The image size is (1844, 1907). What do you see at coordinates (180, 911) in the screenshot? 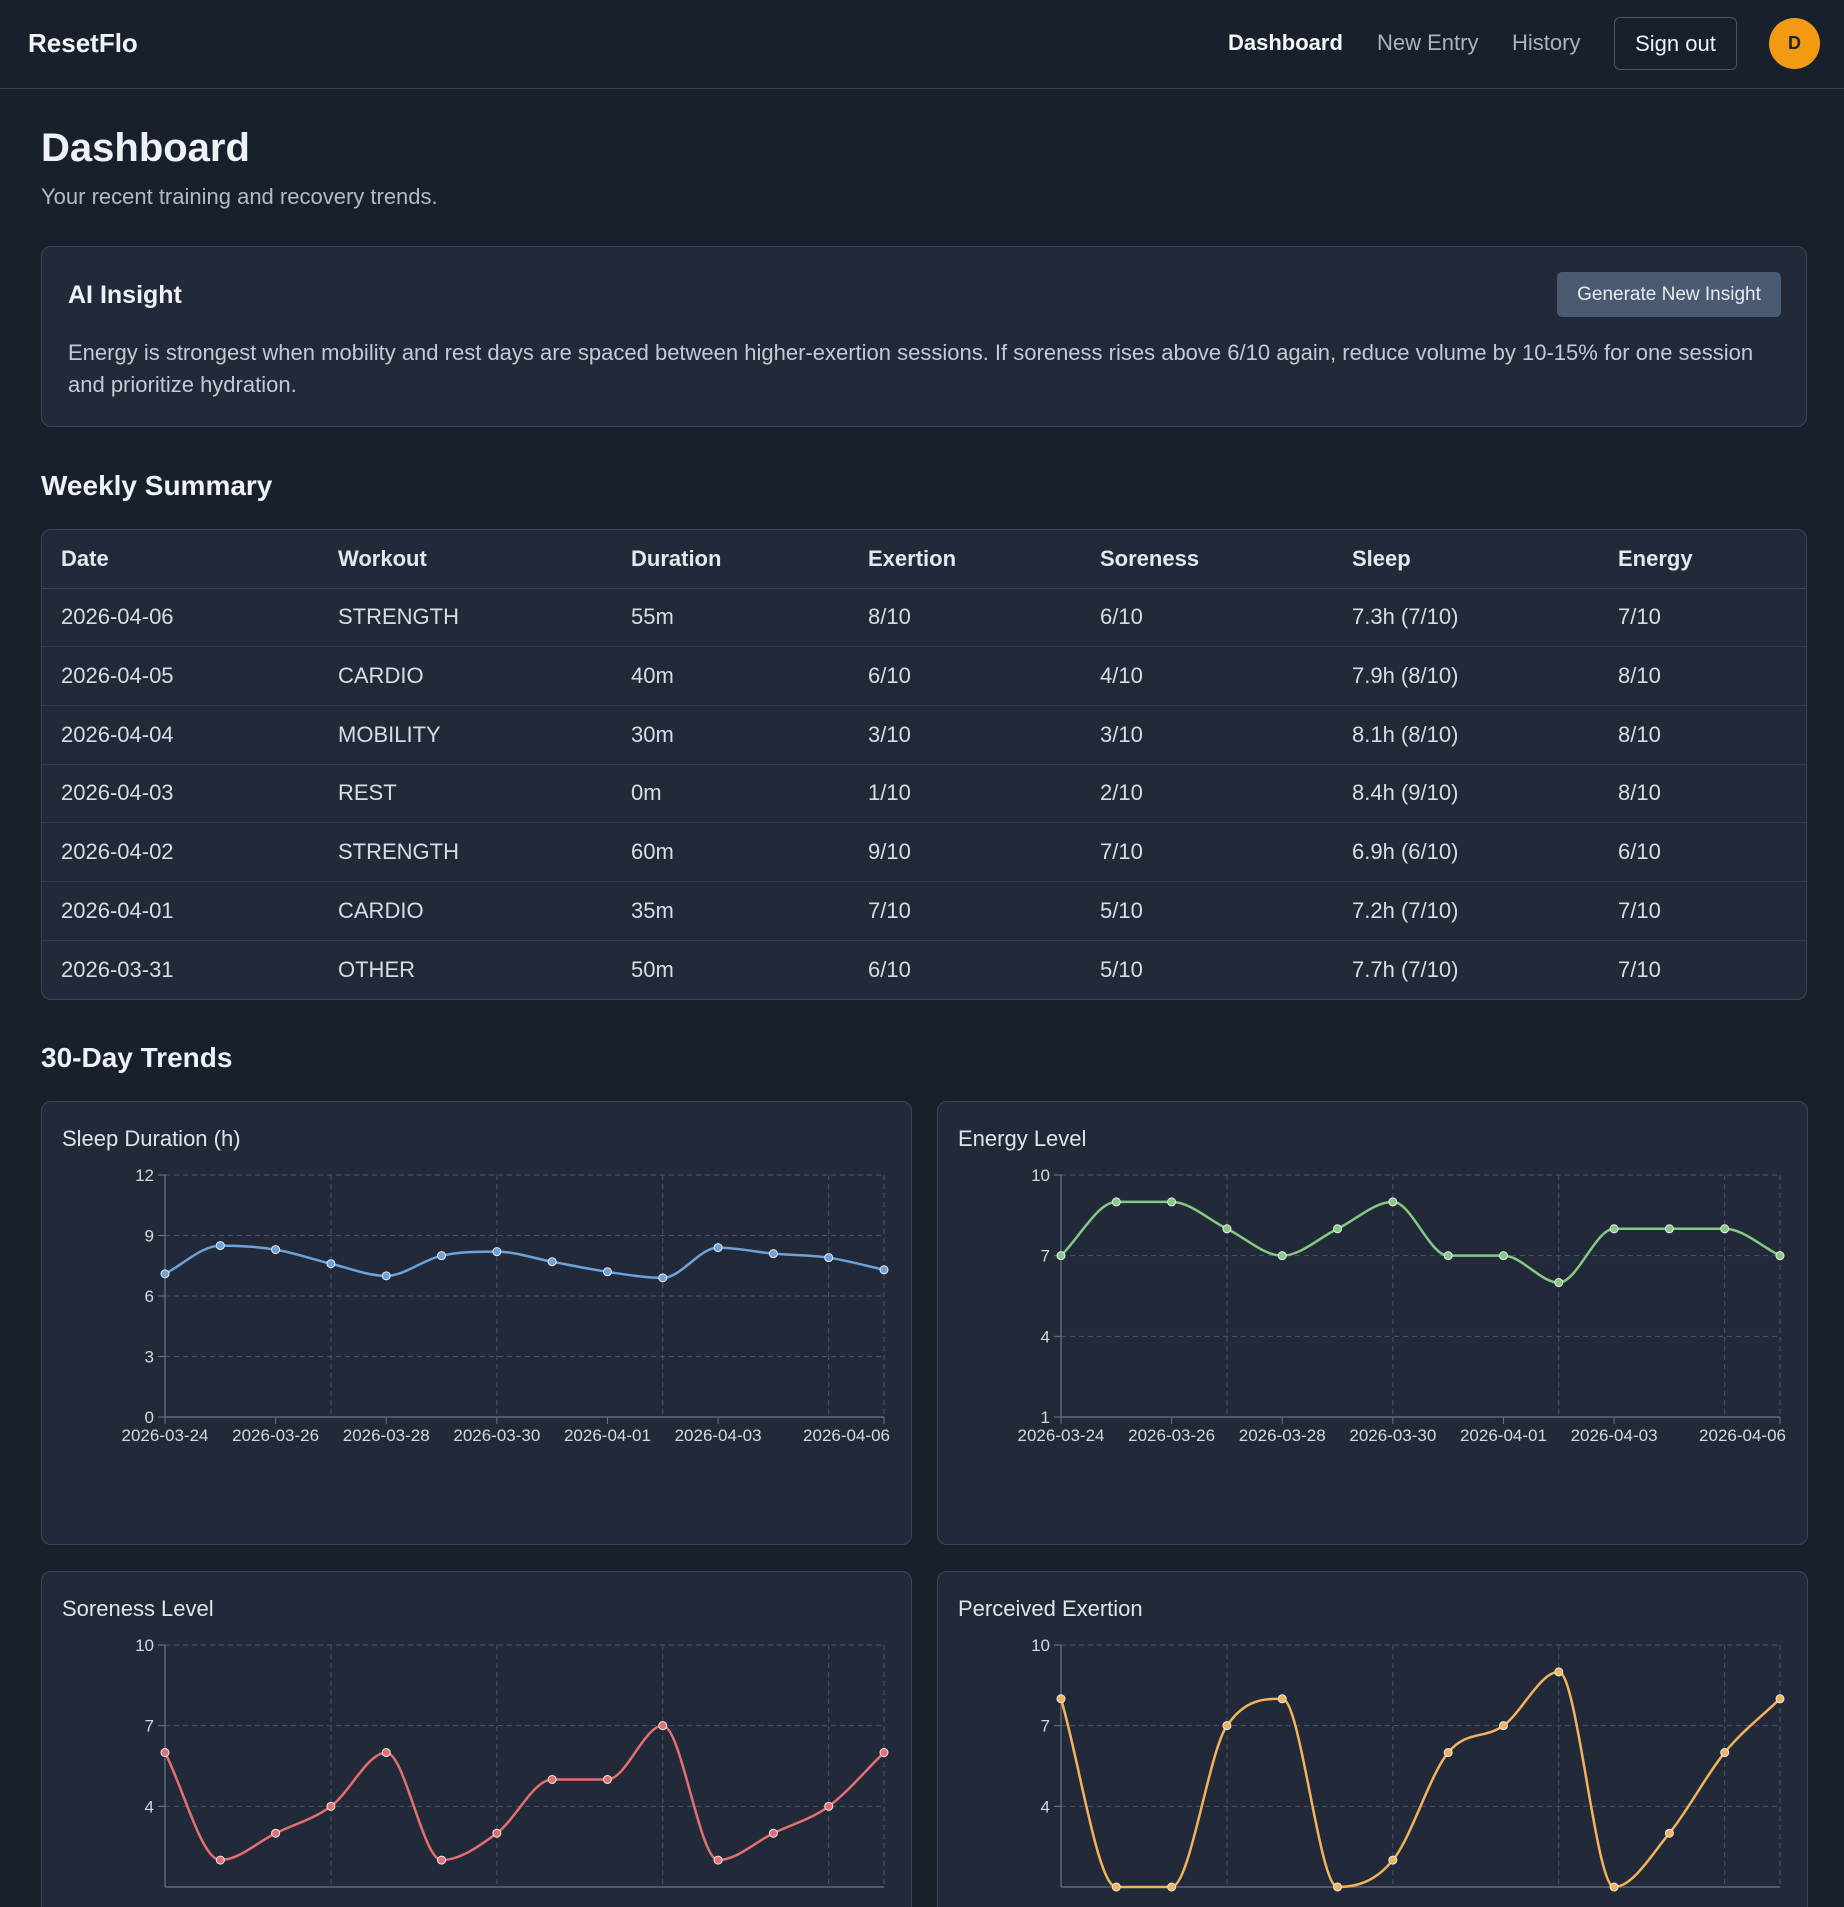
I see `table-cell: 2026-04-01` at bounding box center [180, 911].